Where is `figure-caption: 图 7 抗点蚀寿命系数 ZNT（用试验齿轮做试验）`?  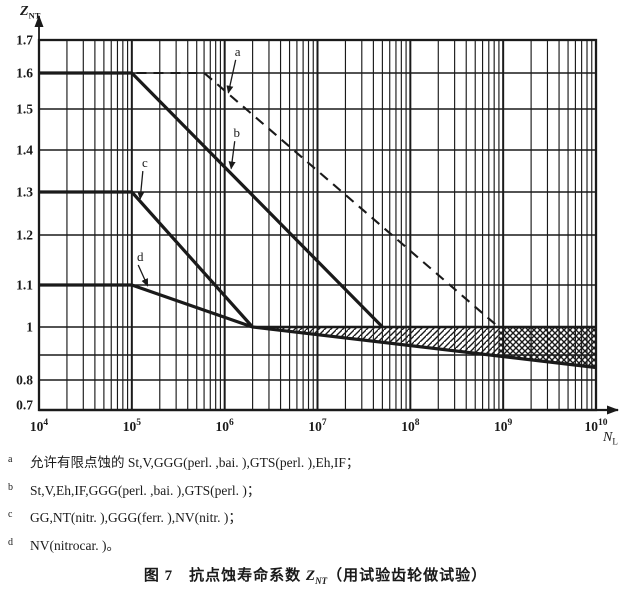 figure-caption: 图 7 抗点蚀寿命系数 ZNT（用试验齿轮做试验） is located at coordinates (315, 575).